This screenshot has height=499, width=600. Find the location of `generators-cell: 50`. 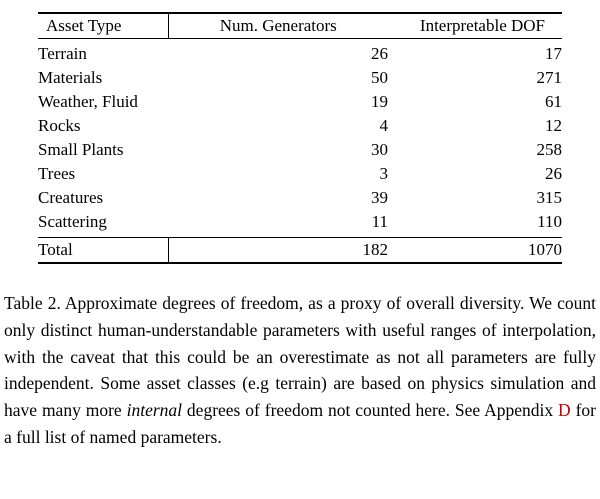

generators-cell: 50 is located at coordinates (379, 77).